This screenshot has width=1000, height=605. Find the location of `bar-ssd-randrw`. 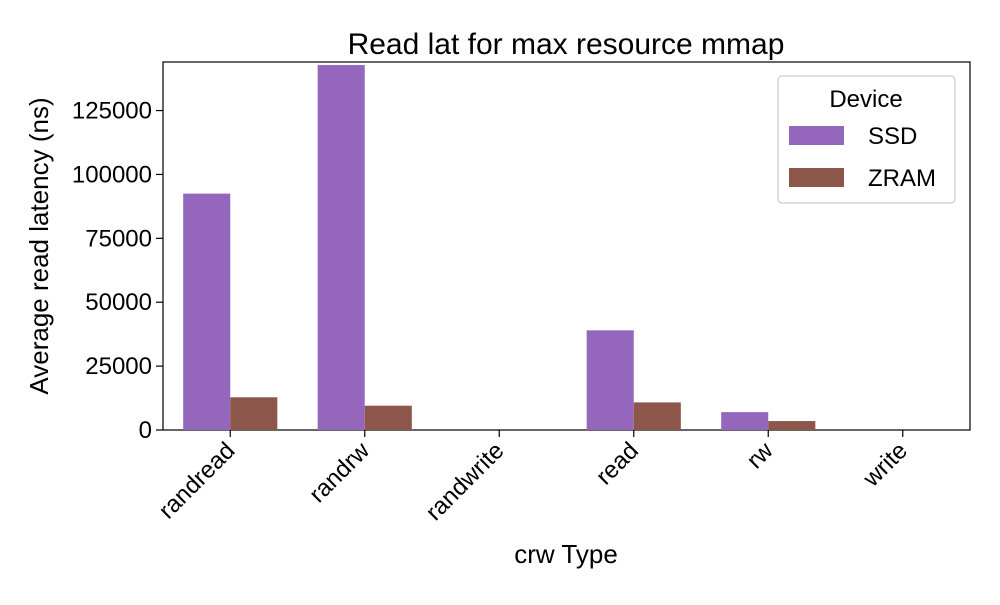

bar-ssd-randrw is located at coordinates (341, 248).